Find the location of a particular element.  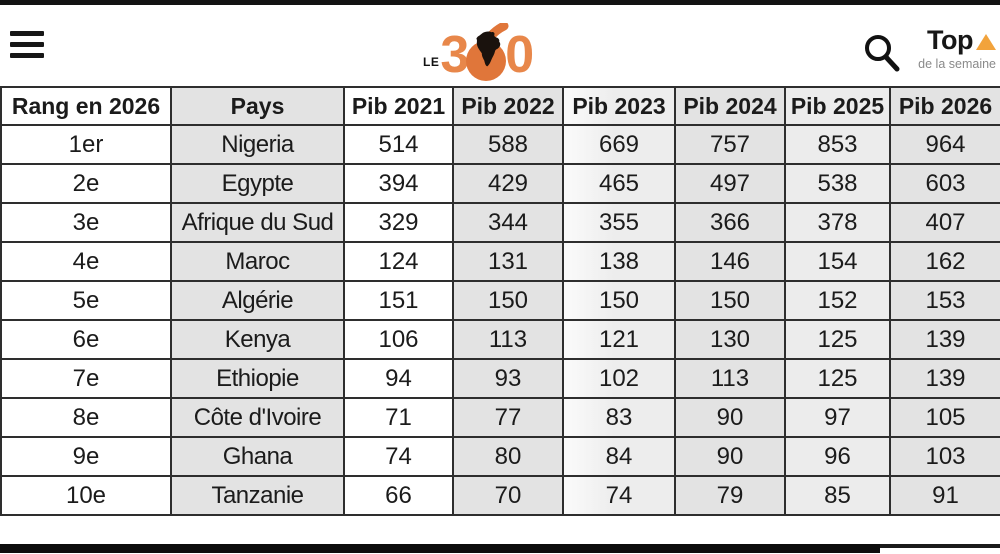

col-header-pib-2022: Pib 2022 is located at coordinates (508, 106).